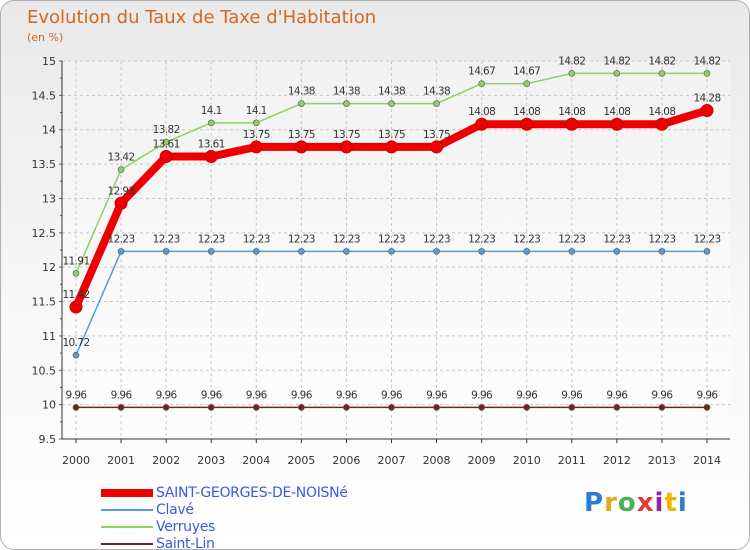 The width and height of the screenshot is (750, 550). What do you see at coordinates (44, 302) in the screenshot?
I see `y-tick-label: 11.5` at bounding box center [44, 302].